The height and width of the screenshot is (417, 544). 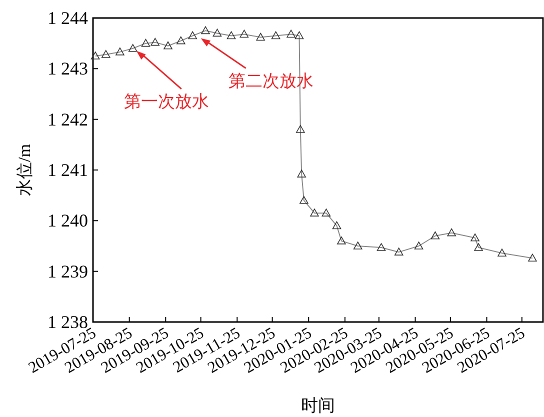 What do you see at coordinates (24, 170) in the screenshot?
I see `y-axis-title: 水位/m` at bounding box center [24, 170].